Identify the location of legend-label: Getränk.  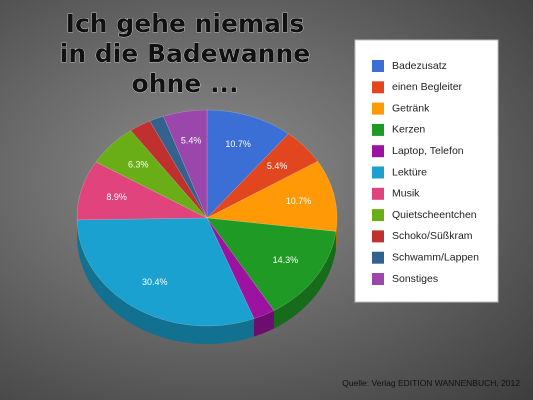
(411, 108).